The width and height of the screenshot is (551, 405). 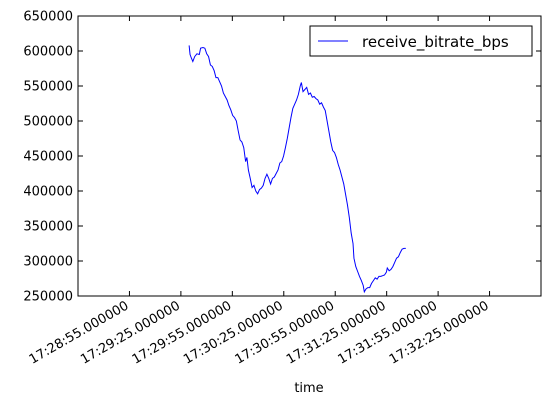 What do you see at coordinates (308, 388) in the screenshot?
I see `x-axis-title: time` at bounding box center [308, 388].